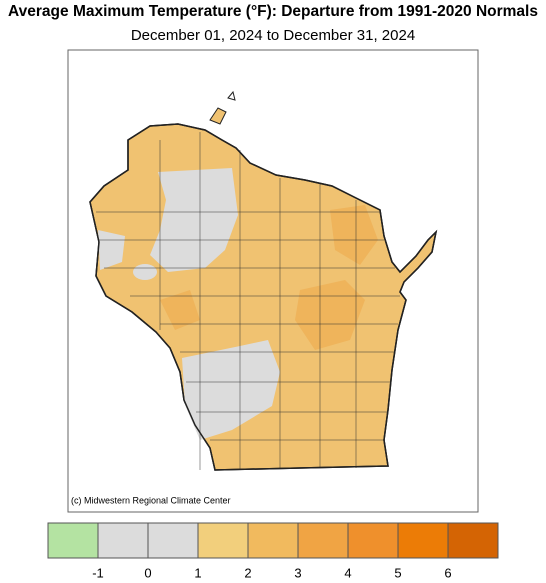 The height and width of the screenshot is (583, 546). Describe the element at coordinates (98, 572) in the screenshot. I see `legend-tick-label: -1` at that location.